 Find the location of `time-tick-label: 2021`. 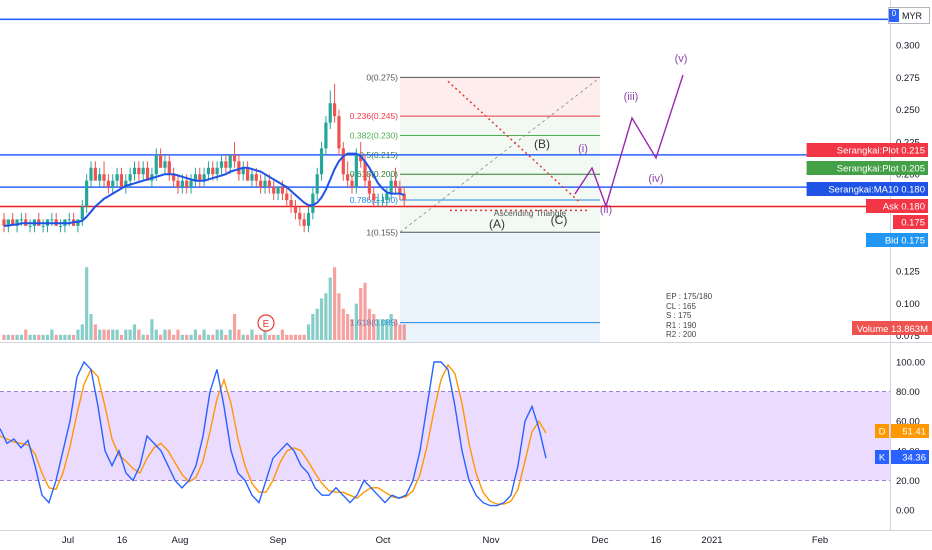

time-tick-label: 2021 is located at coordinates (711, 540).